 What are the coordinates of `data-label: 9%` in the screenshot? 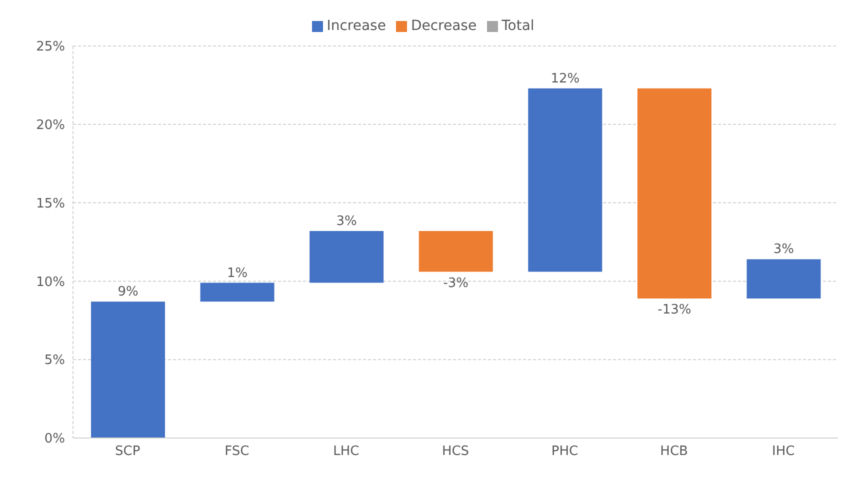 It's located at (128, 292).